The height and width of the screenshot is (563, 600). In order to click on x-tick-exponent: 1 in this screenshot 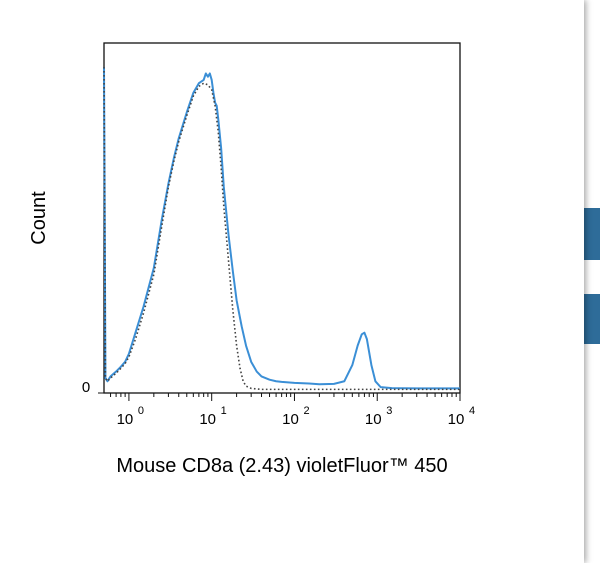, I will do `click(224, 411)`.